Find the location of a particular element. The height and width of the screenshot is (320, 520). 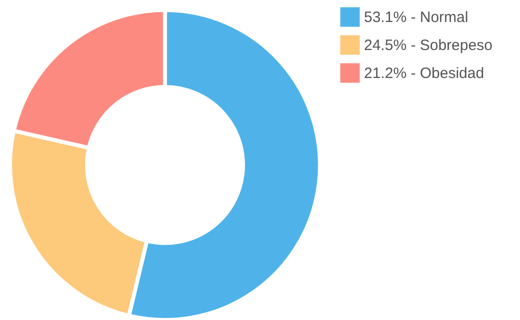

legend-label: 53.1% - Normal is located at coordinates (416, 17).